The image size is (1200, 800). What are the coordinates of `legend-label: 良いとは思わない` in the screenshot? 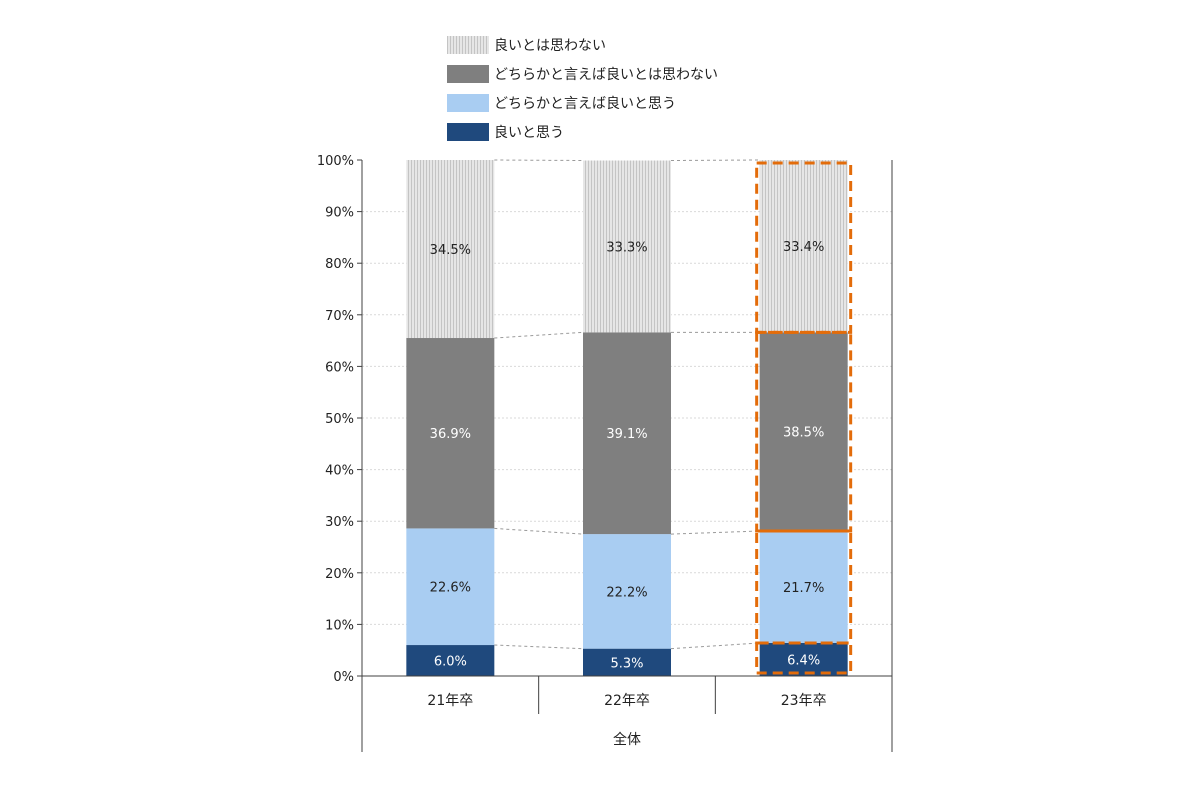 It's located at (550, 46).